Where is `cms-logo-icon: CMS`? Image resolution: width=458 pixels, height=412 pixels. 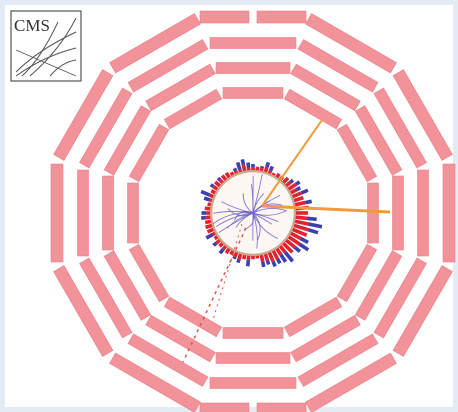
cms-logo-icon: CMS is located at coordinates (46, 46).